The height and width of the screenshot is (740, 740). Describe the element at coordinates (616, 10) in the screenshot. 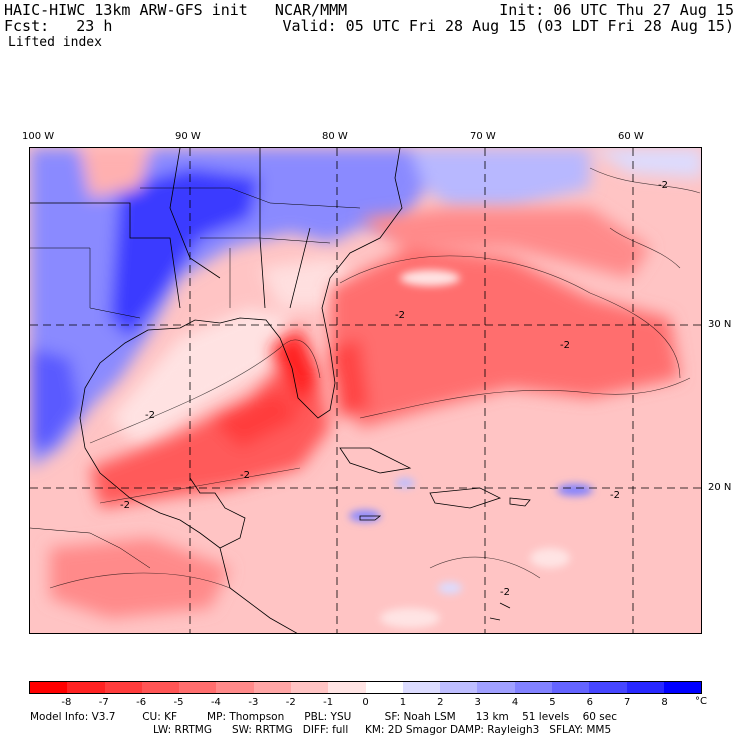

I see `init-time: Init: 06 UTC Thu 27 Aug 15` at that location.